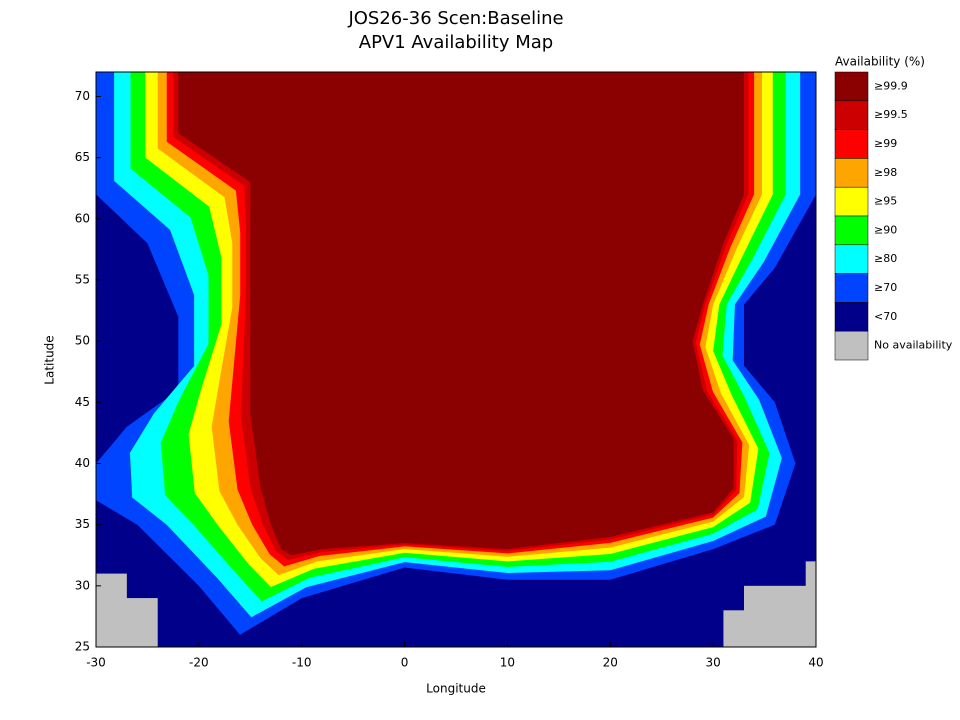  I want to click on legend-label: ≥99.9, so click(891, 85).